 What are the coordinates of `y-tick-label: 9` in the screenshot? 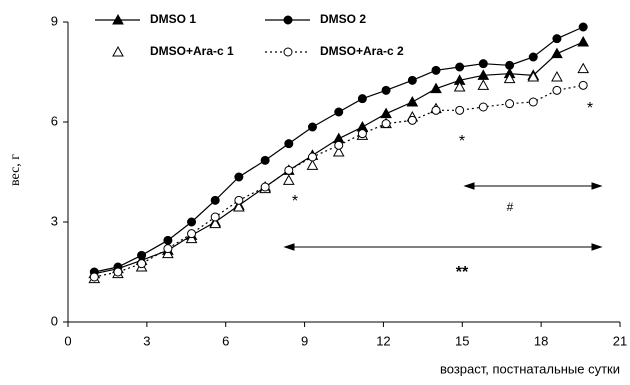 It's located at (54, 20).